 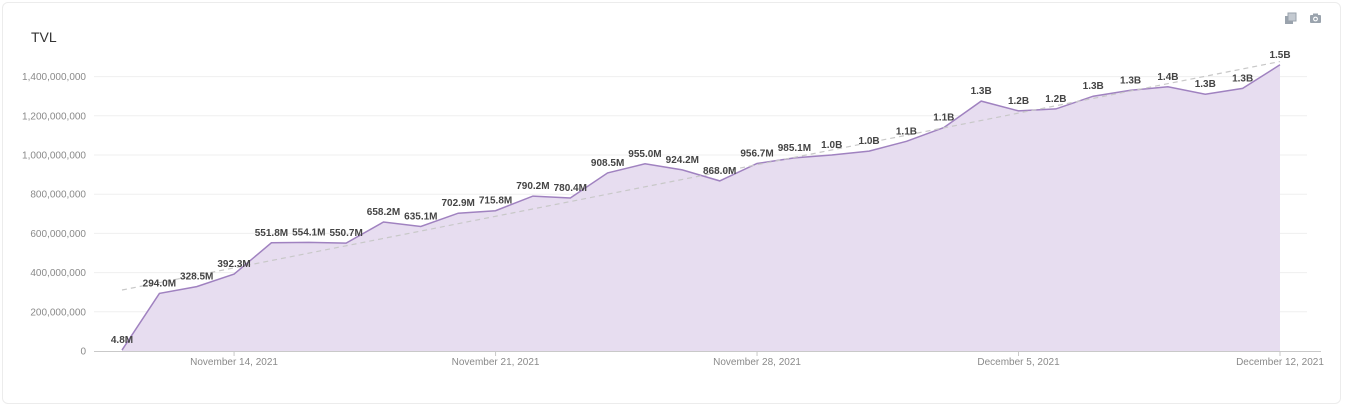 What do you see at coordinates (271, 233) in the screenshot?
I see `data-label: 551.8M` at bounding box center [271, 233].